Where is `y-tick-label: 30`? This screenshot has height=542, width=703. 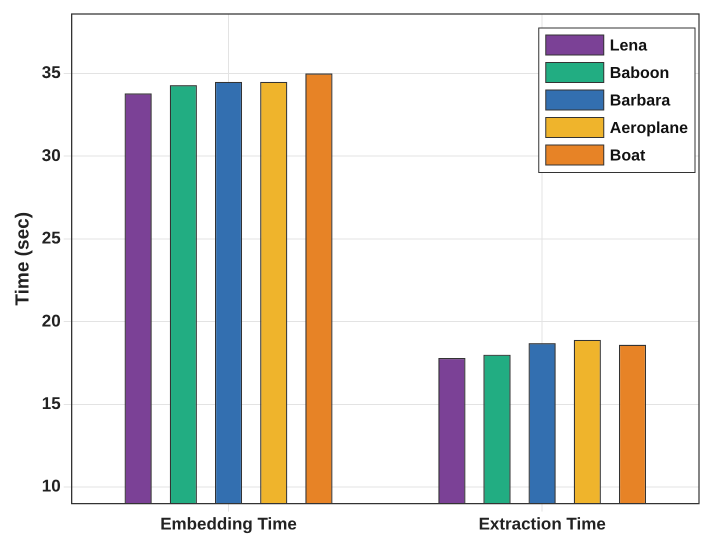 y-tick-label: 30 is located at coordinates (51, 155).